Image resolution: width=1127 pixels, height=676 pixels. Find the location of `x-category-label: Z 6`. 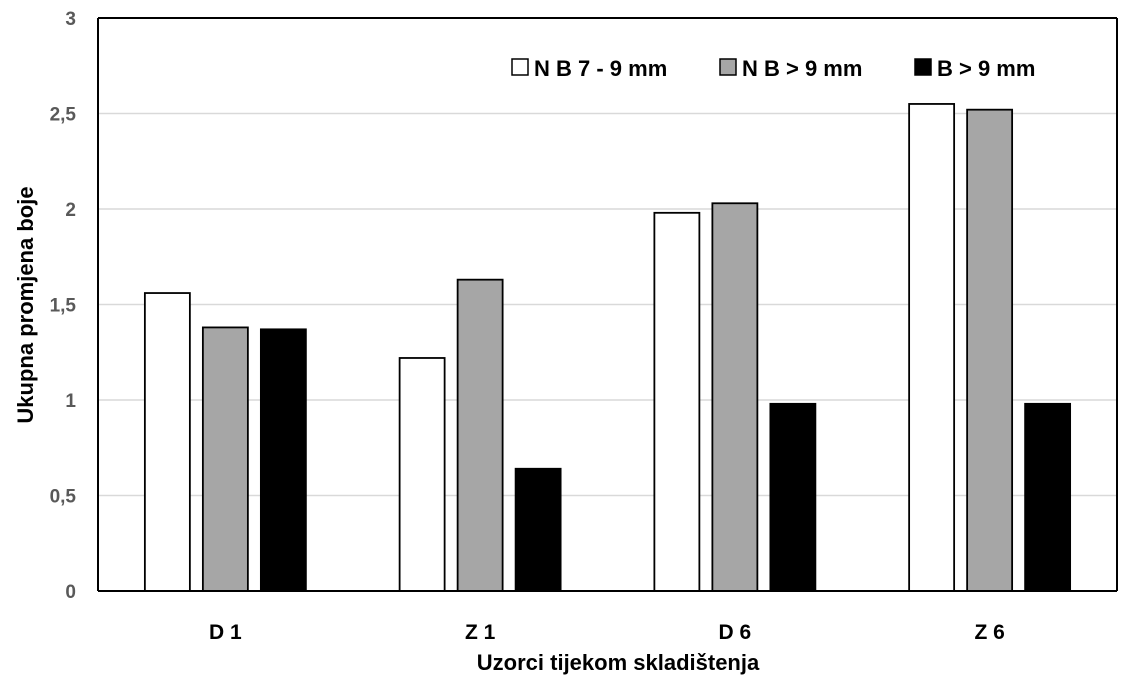

x-category-label: Z 6 is located at coordinates (989, 632).